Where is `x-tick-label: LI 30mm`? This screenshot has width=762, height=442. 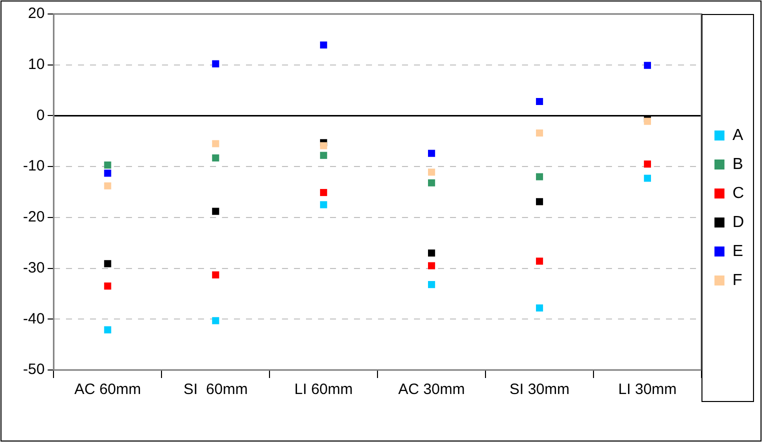
x-tick-label: LI 30mm is located at coordinates (647, 389).